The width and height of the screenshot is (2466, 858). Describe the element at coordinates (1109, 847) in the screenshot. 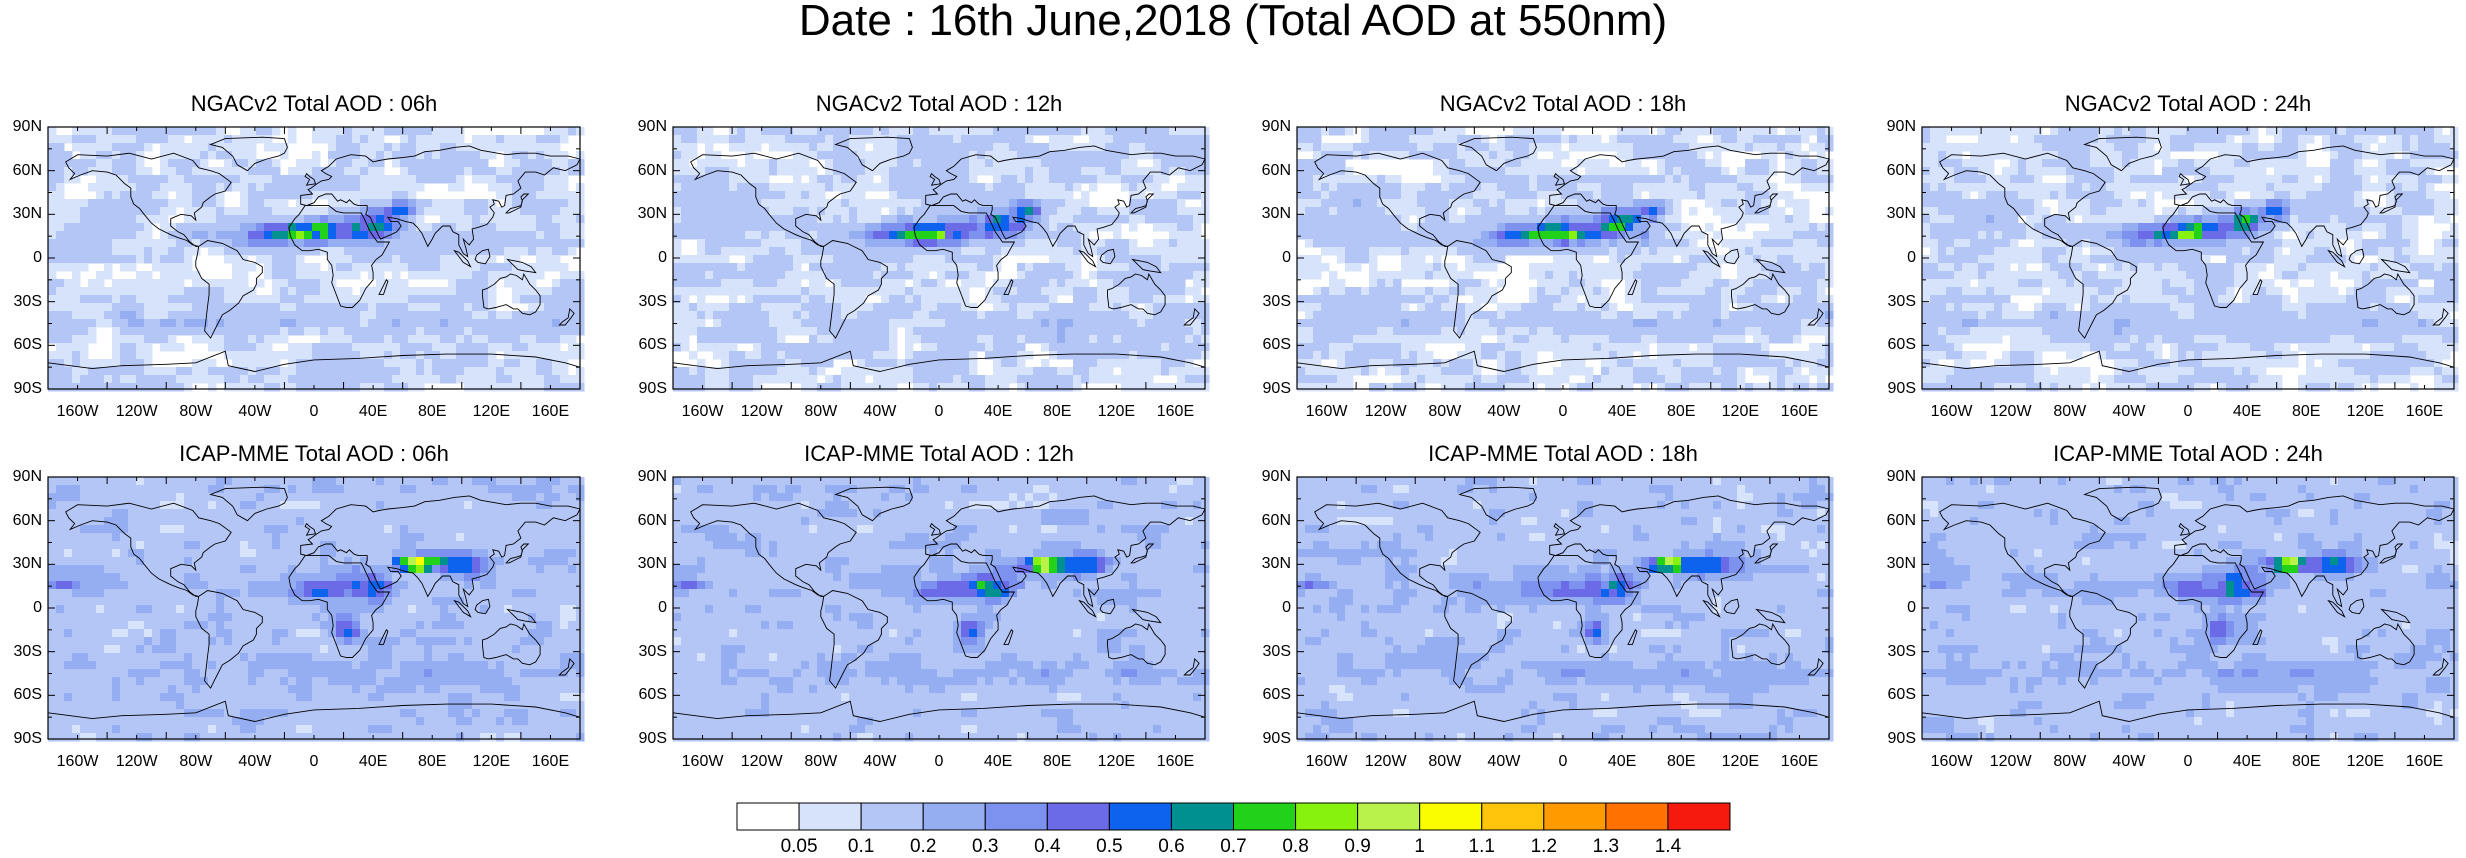

I see `colorbar-label: 0.5` at that location.